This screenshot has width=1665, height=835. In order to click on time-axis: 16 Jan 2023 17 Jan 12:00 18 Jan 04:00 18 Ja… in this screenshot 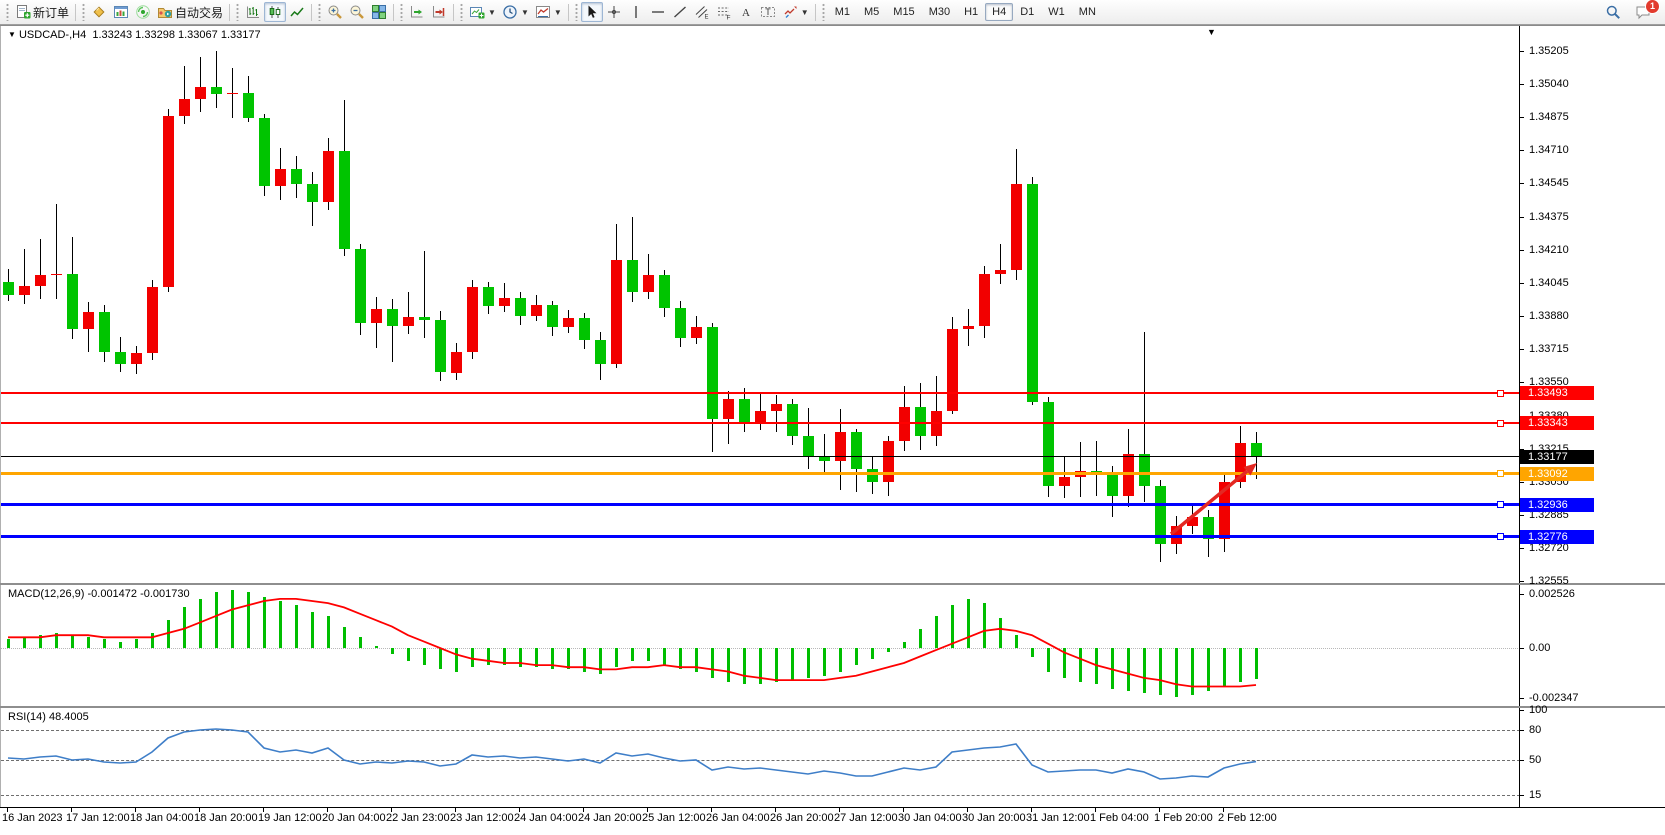, I will do `click(832, 817)`.